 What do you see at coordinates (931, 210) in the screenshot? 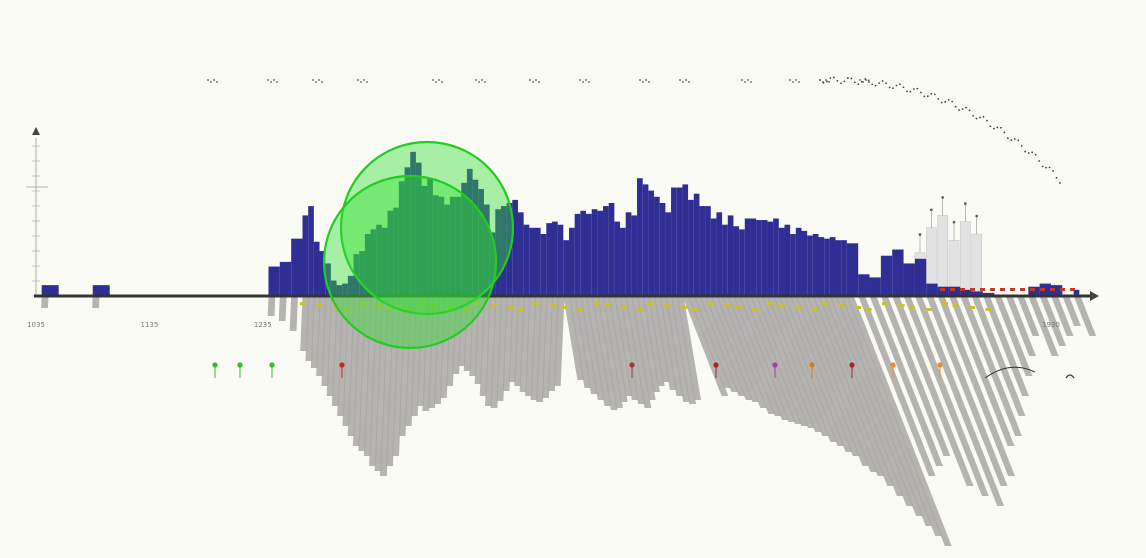
I see `secondary-whisker-point` at bounding box center [931, 210].